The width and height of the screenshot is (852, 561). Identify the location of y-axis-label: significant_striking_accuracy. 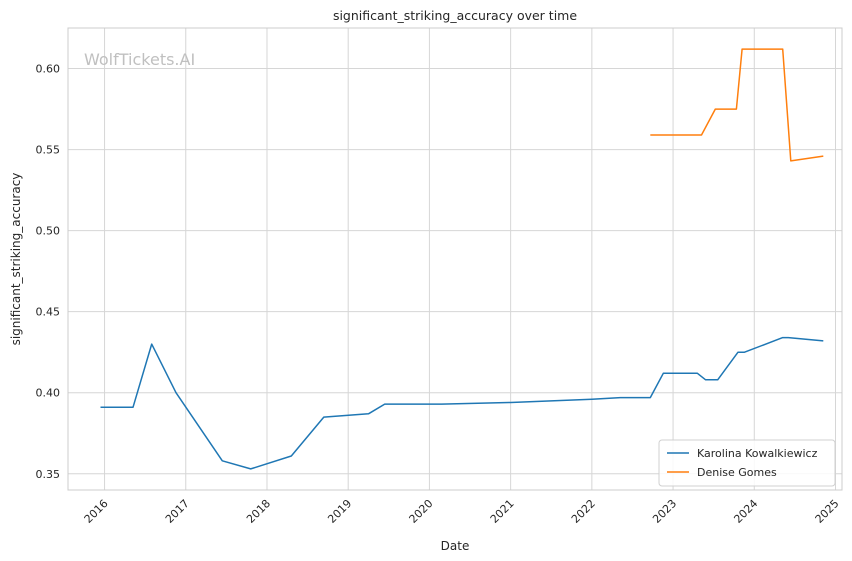
(16, 259).